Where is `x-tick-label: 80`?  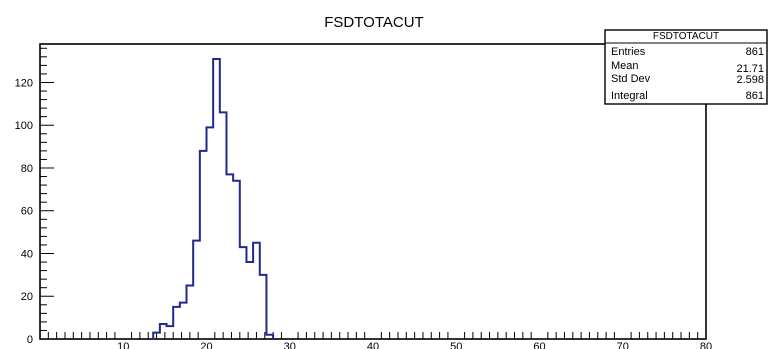
x-tick-label: 80 is located at coordinates (706, 345).